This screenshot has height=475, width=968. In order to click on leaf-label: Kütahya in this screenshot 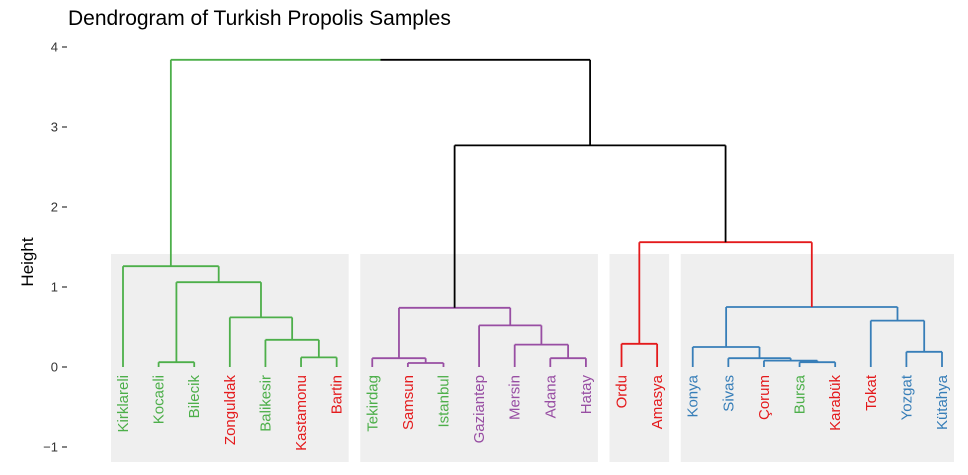, I will do `click(942, 402)`.